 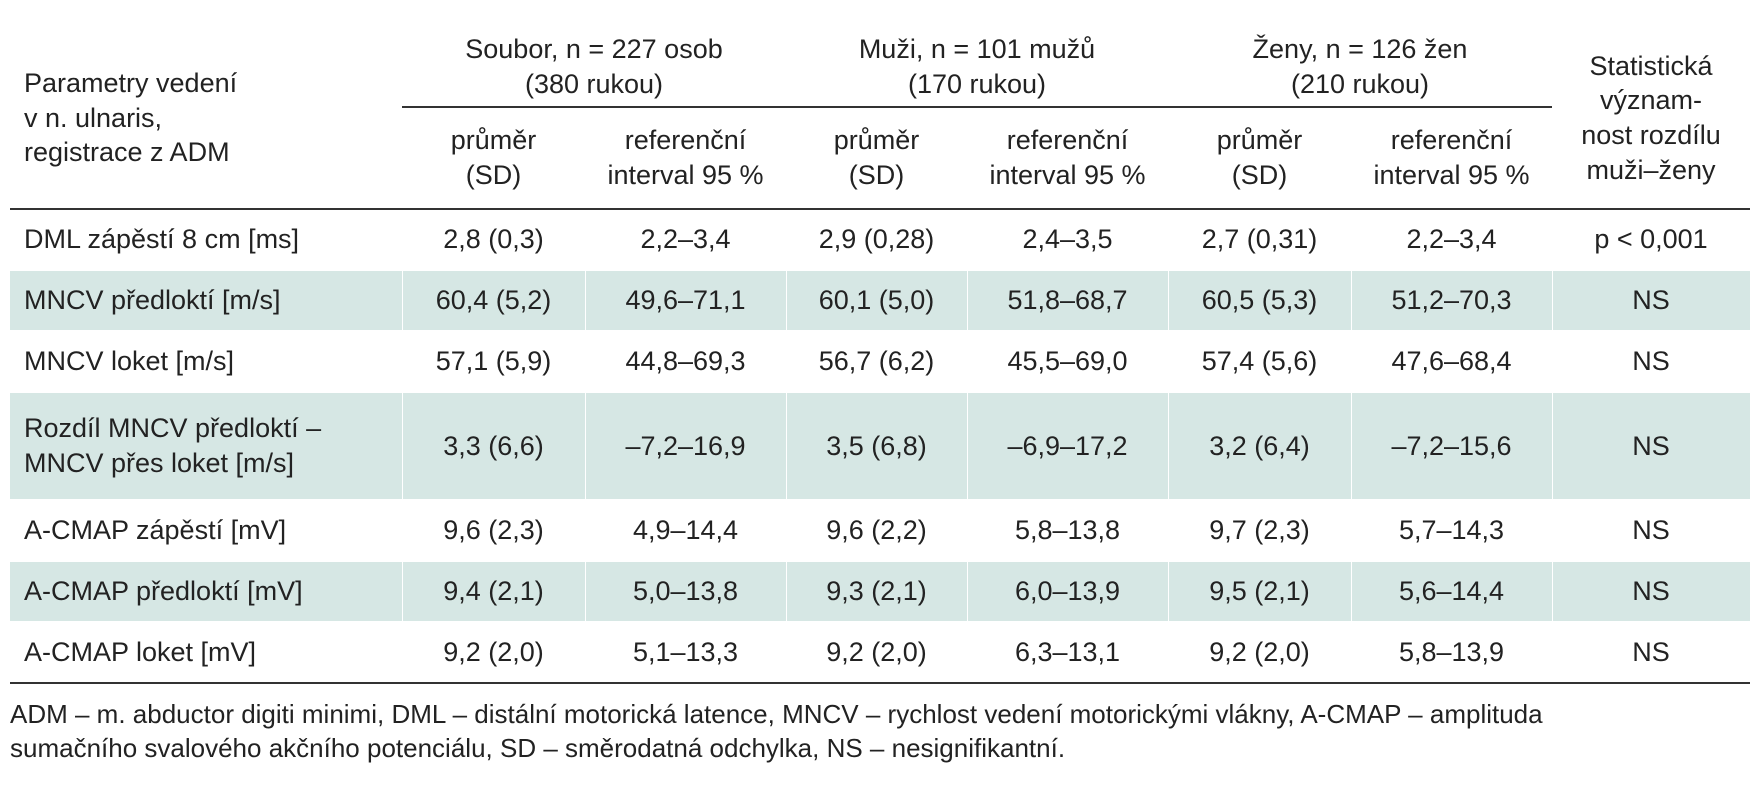 What do you see at coordinates (1451, 592) in the screenshot?
I see `cell-women-reference: 5,6–14,4` at bounding box center [1451, 592].